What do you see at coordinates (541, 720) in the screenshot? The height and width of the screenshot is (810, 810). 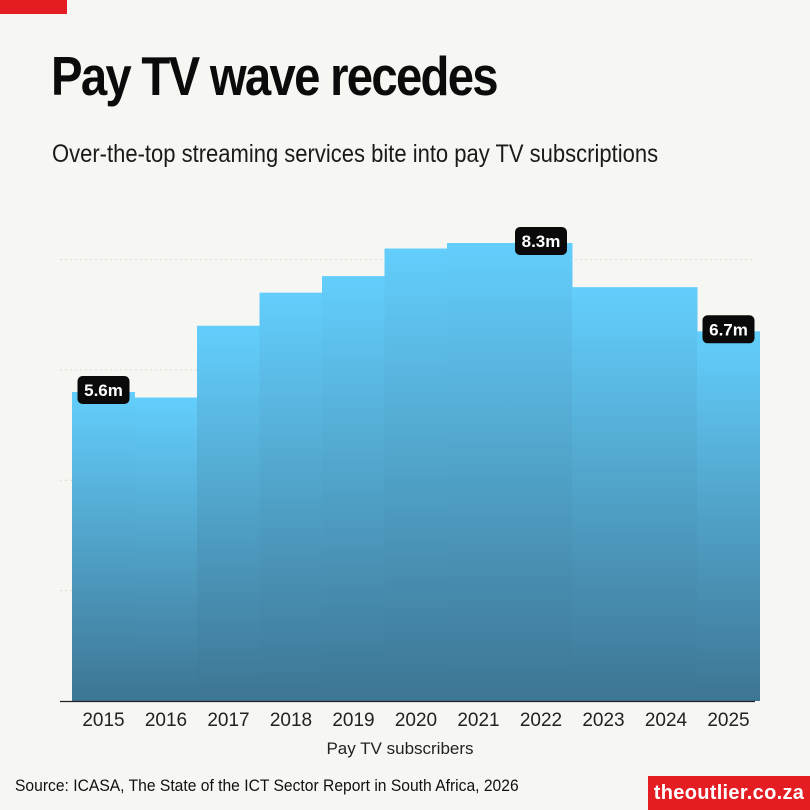 I see `x-tick-label: 2022` at bounding box center [541, 720].